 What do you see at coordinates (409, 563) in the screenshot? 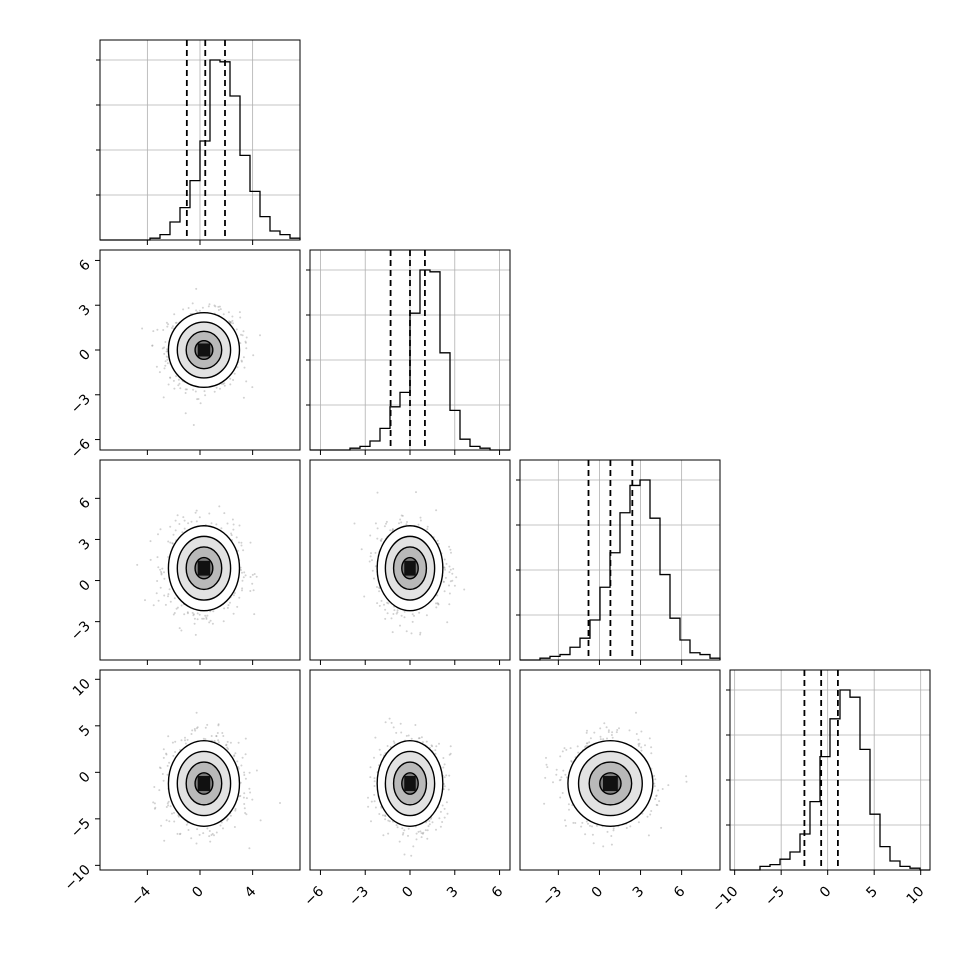
I see `panel-content` at bounding box center [409, 563].